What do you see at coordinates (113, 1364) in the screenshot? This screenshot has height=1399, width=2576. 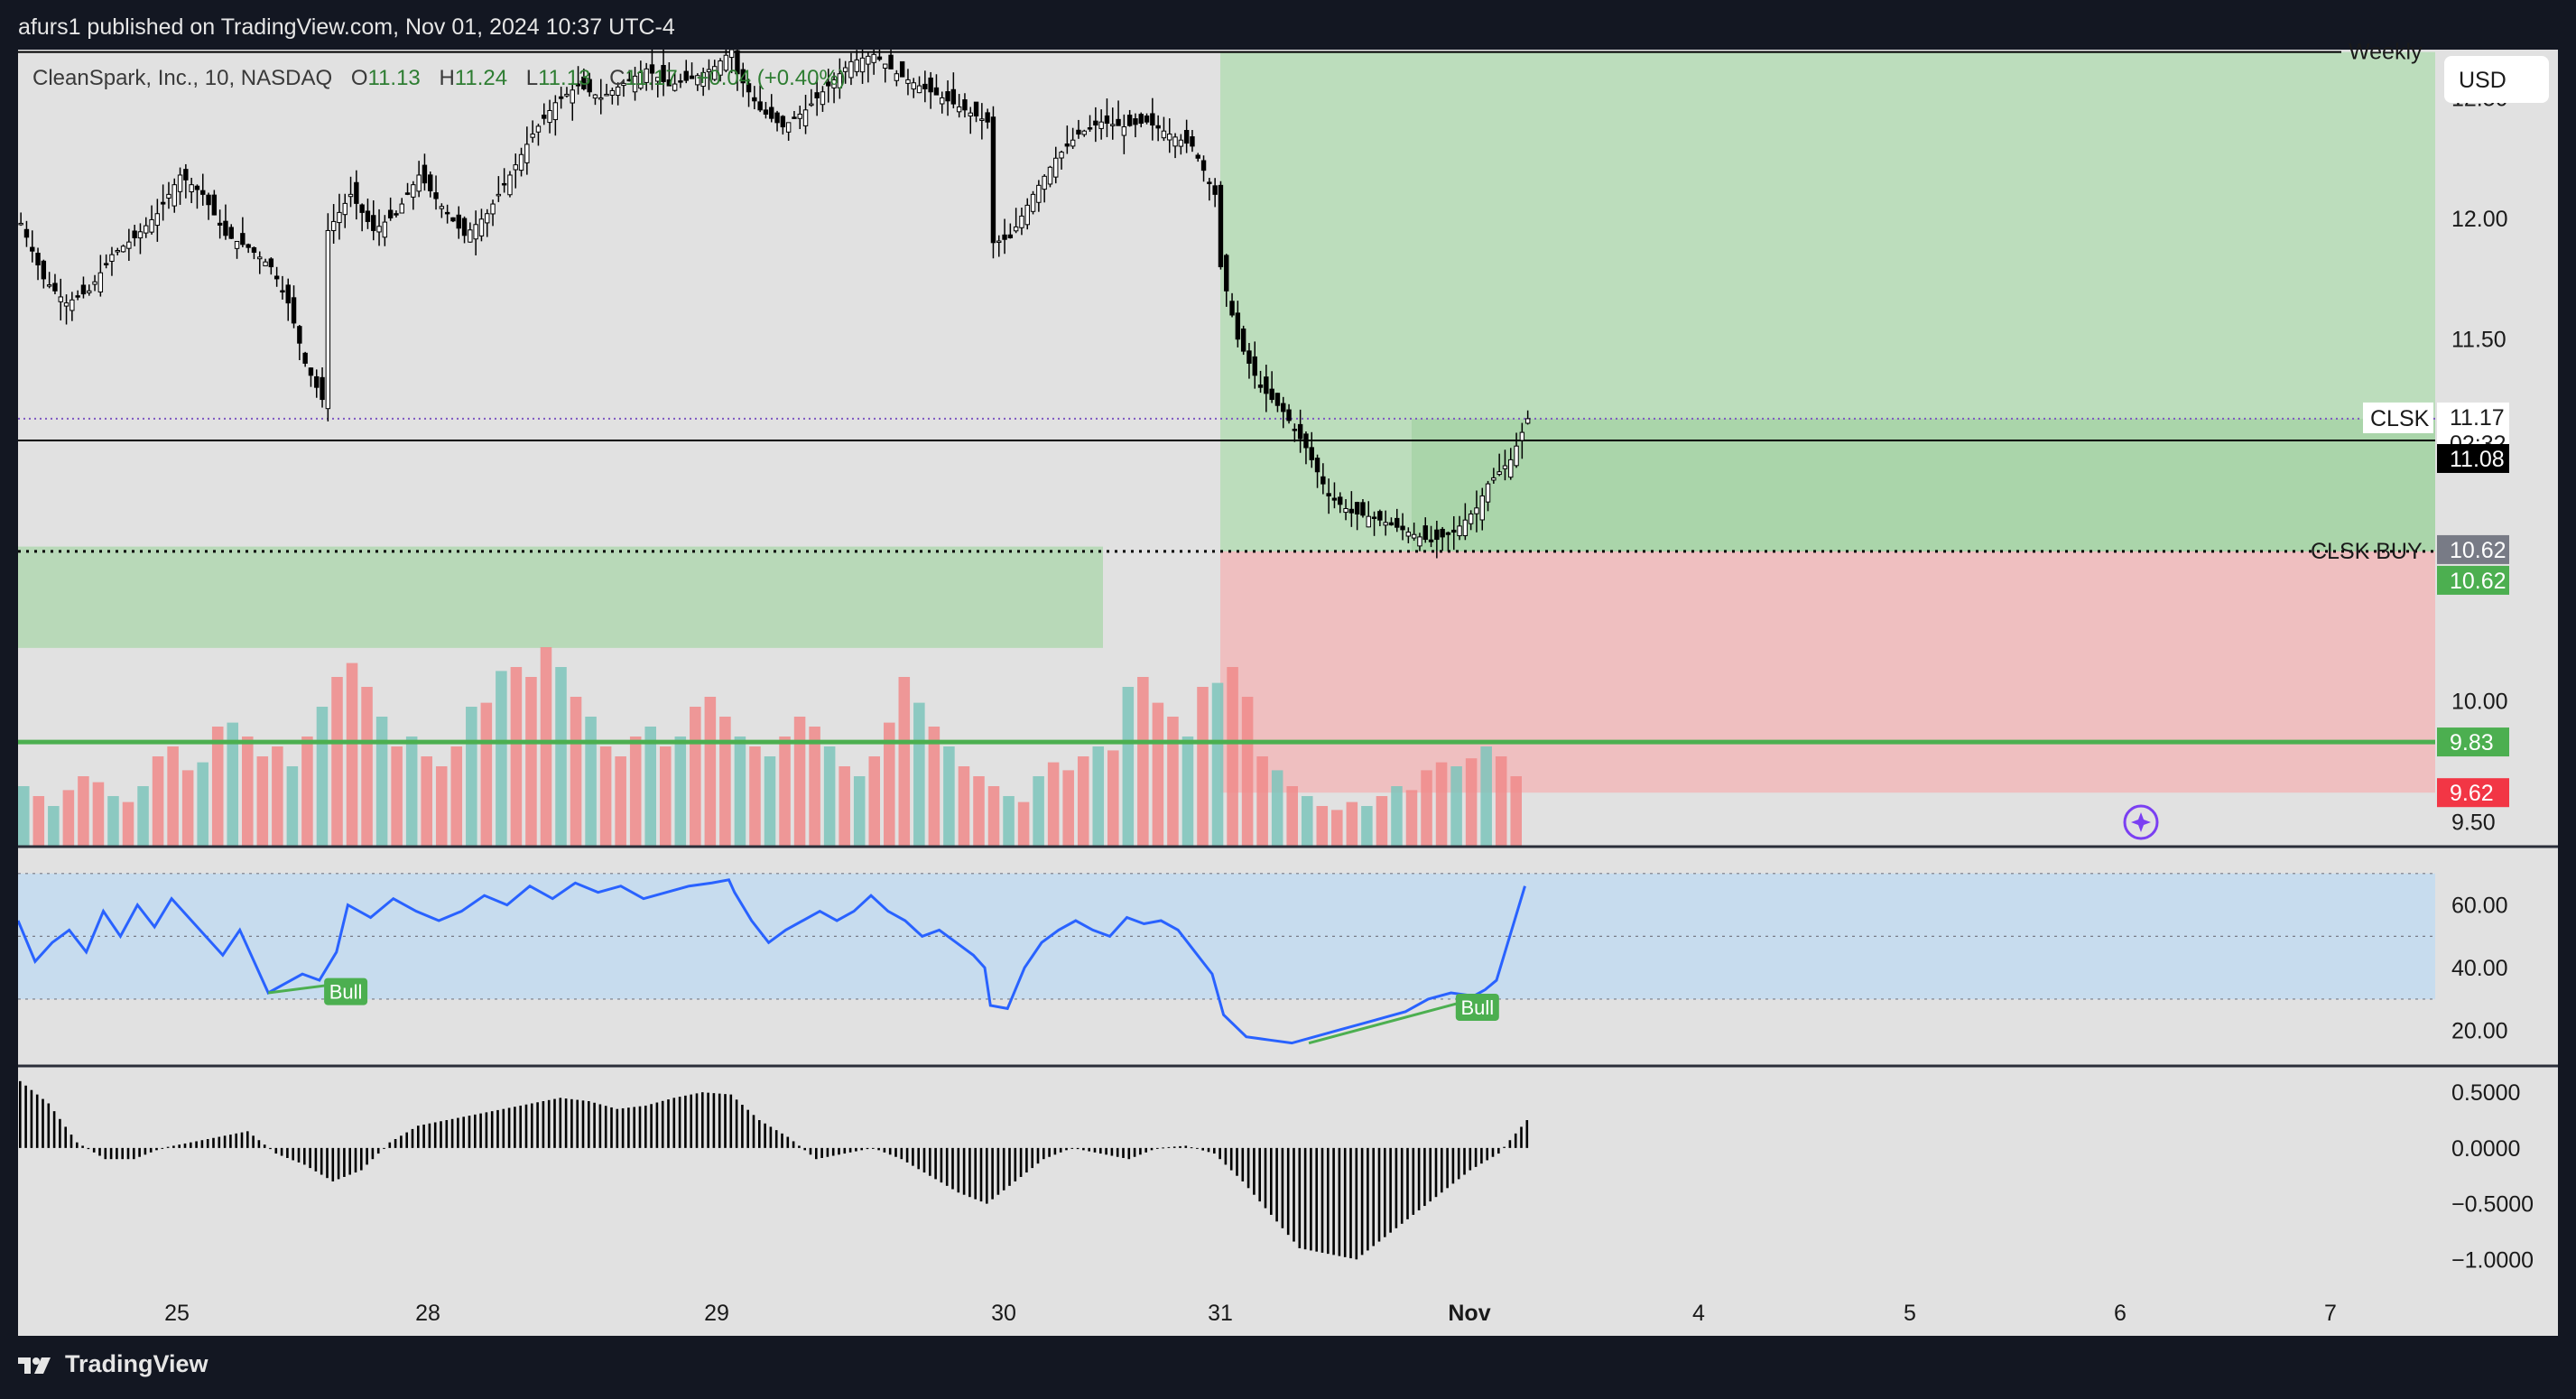 I see `tradingview-brand: TradingView` at bounding box center [113, 1364].